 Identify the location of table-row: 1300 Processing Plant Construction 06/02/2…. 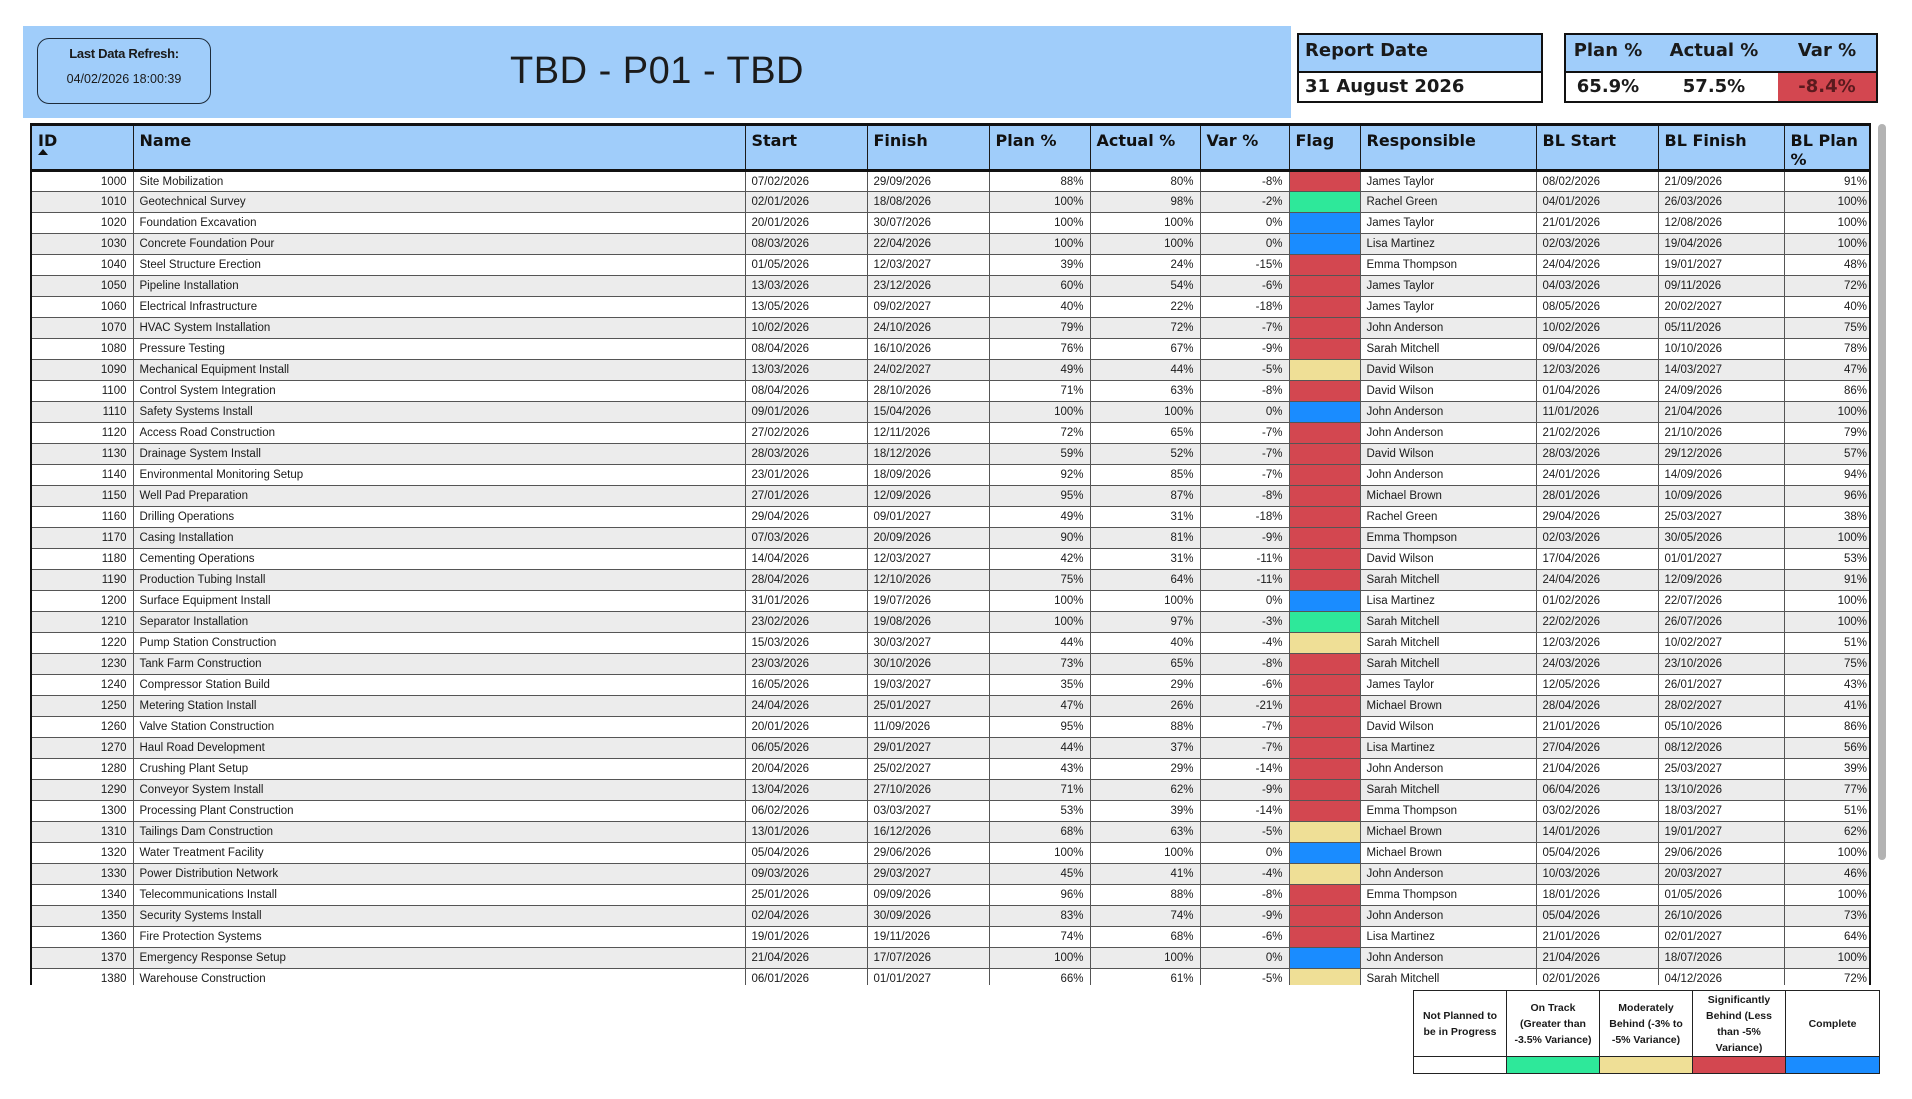
(950, 811).